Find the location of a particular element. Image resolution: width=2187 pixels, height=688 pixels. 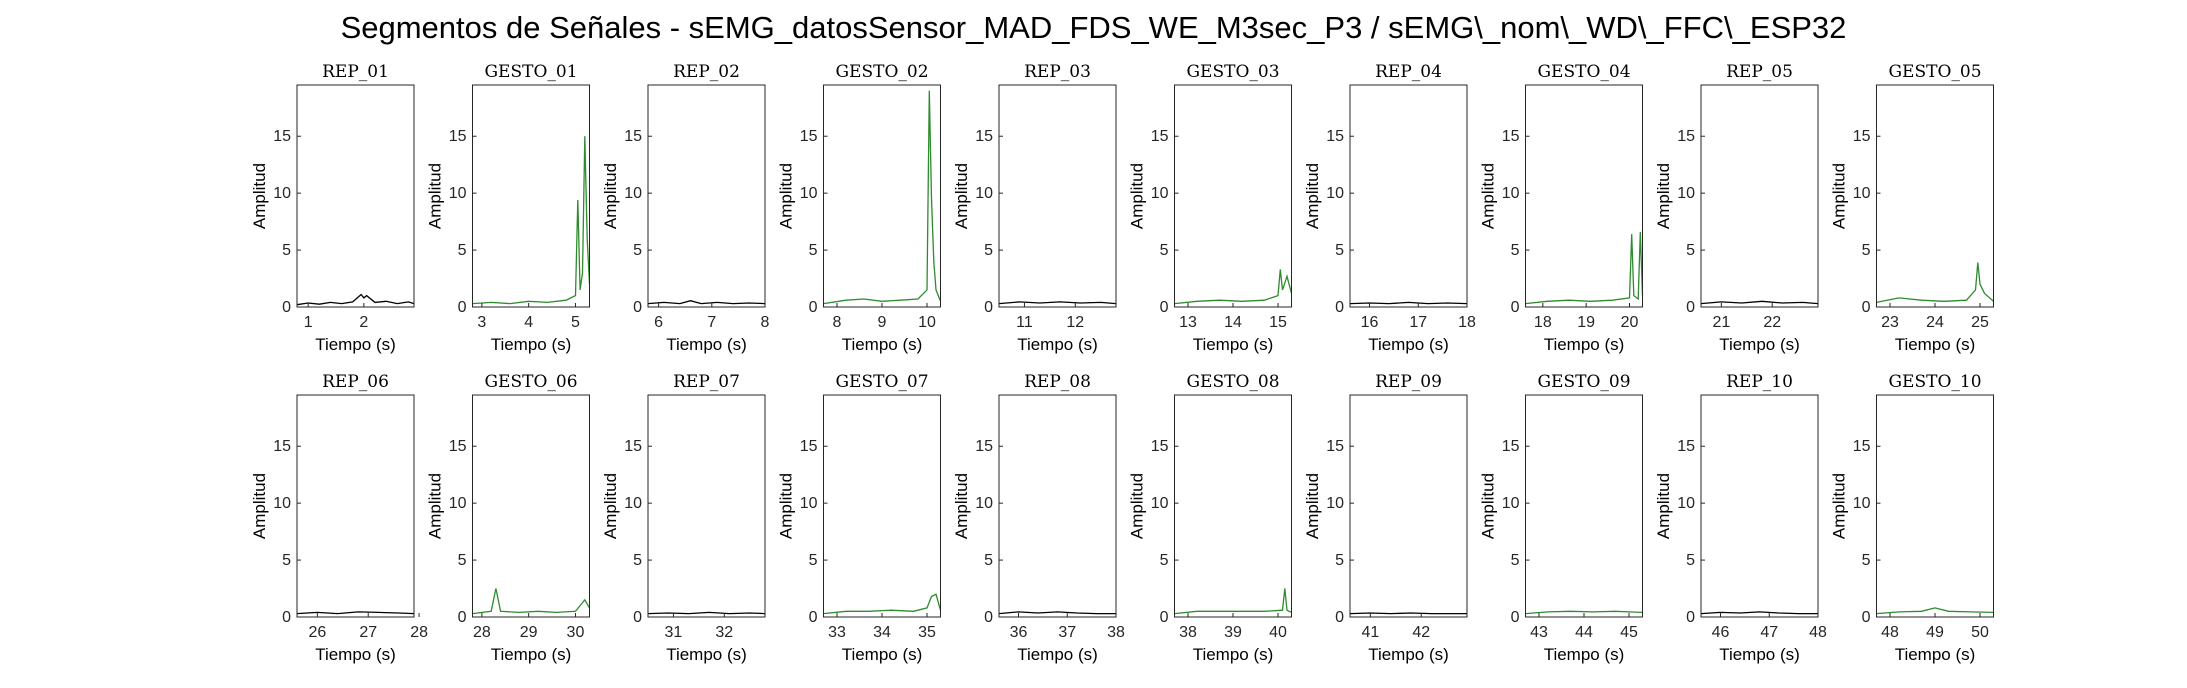

subplot-12: 0 5 10 15 28 29 30 GESTO_06 Tiempo (s) Amplitud is located at coordinates (508, 518).